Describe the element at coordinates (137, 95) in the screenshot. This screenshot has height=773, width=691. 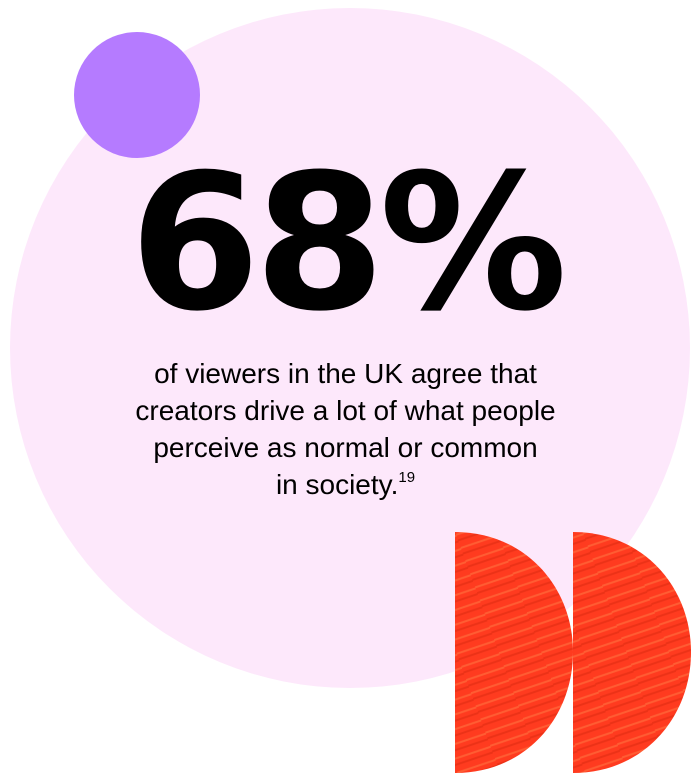
I see `accent-dot` at that location.